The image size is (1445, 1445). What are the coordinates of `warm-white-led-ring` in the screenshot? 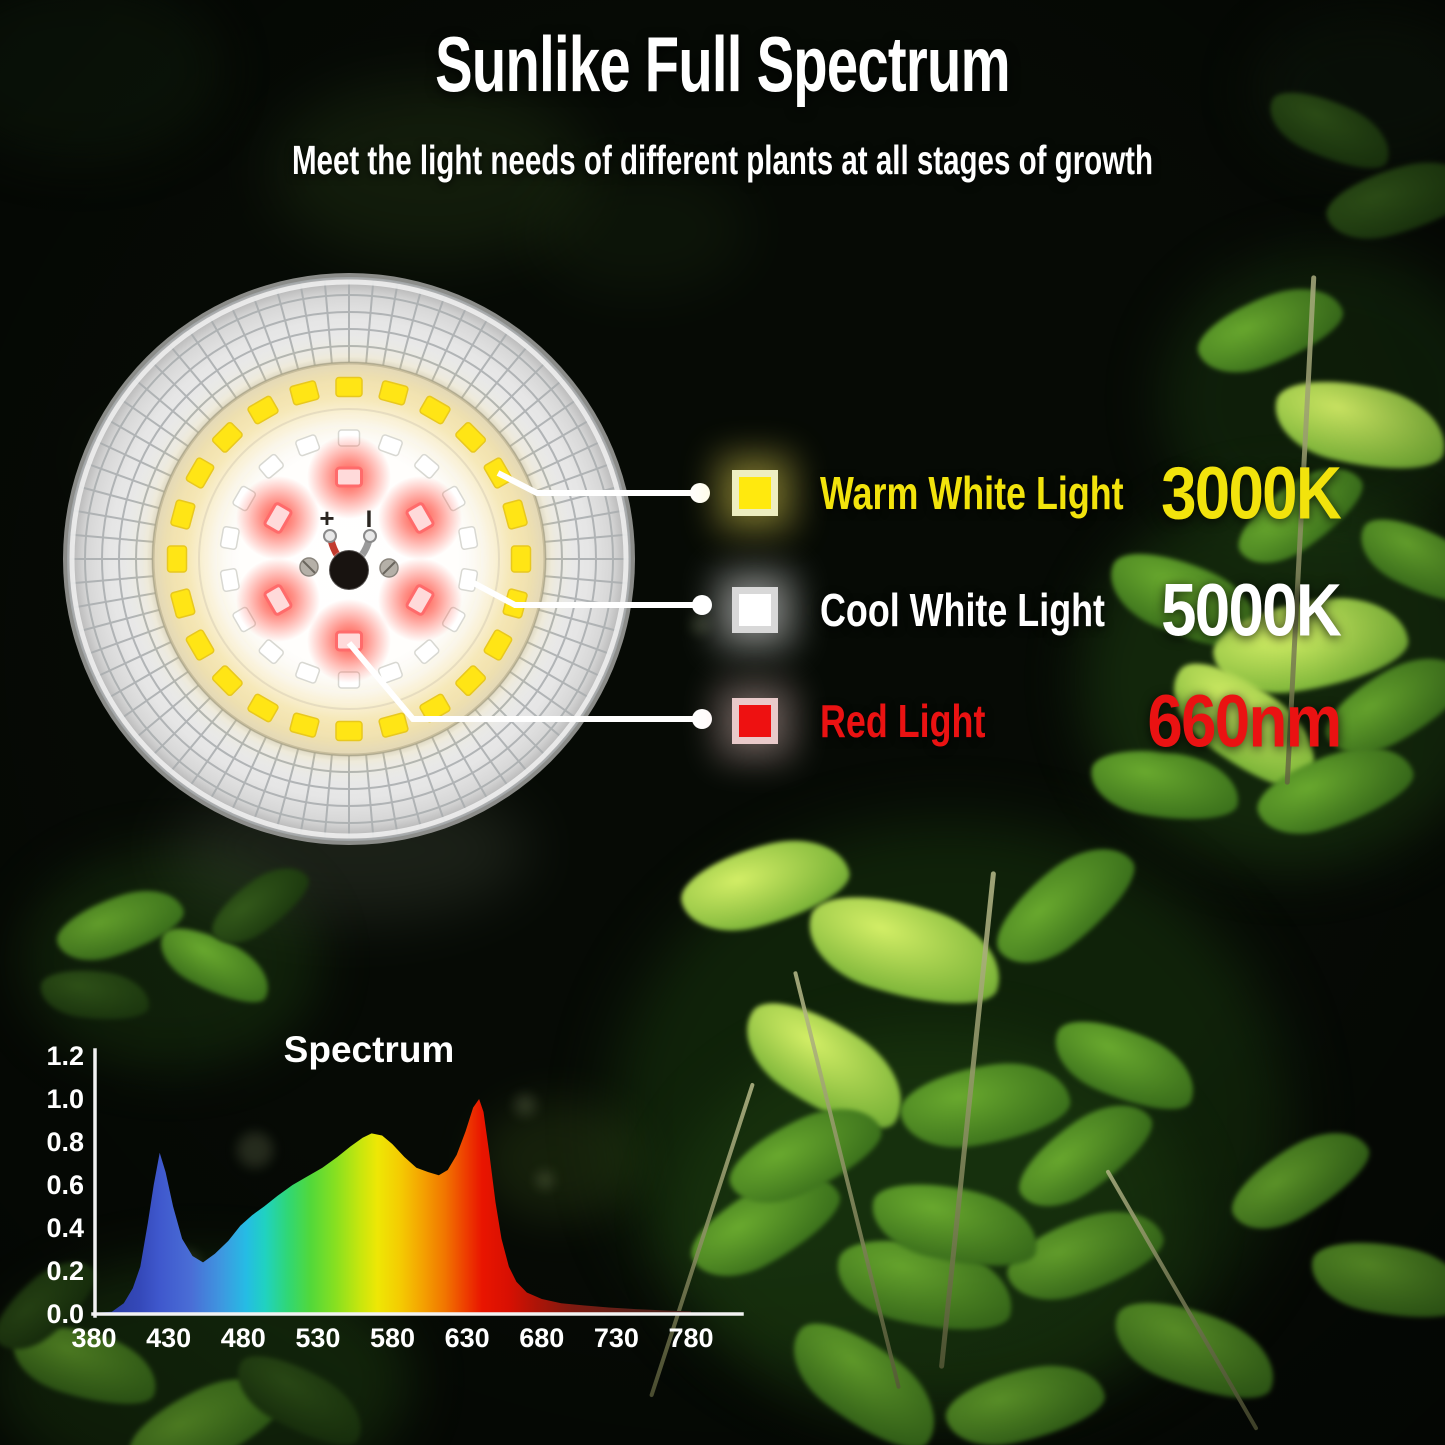 It's located at (349, 559).